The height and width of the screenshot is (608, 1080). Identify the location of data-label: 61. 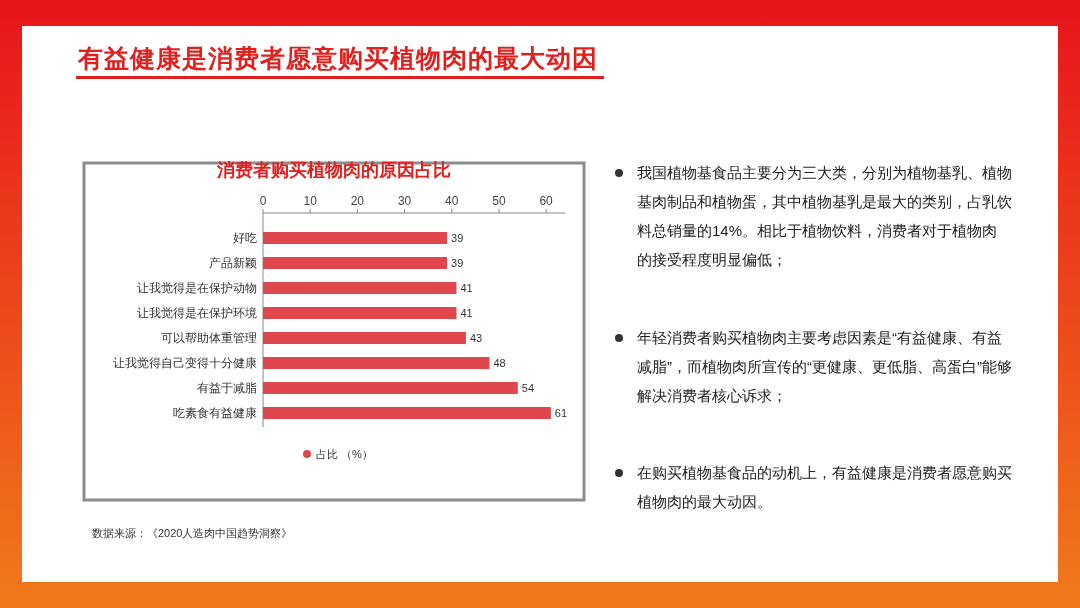
(561, 413).